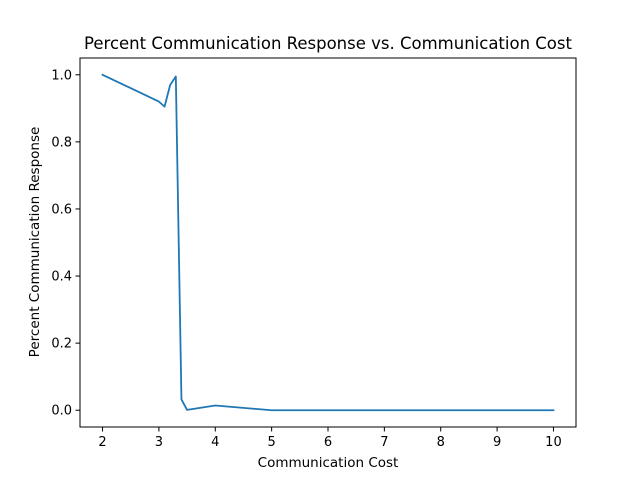  Describe the element at coordinates (271, 442) in the screenshot. I see `x-tick-label: 5` at that location.